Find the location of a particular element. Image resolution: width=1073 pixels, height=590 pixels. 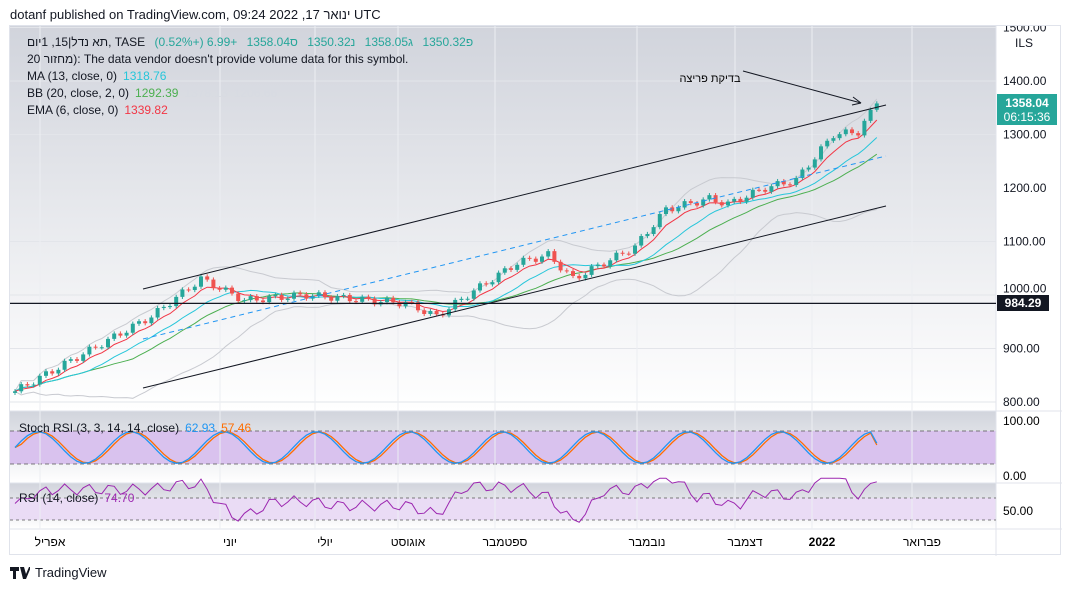

stoch-d: 57.46 is located at coordinates (236, 428).